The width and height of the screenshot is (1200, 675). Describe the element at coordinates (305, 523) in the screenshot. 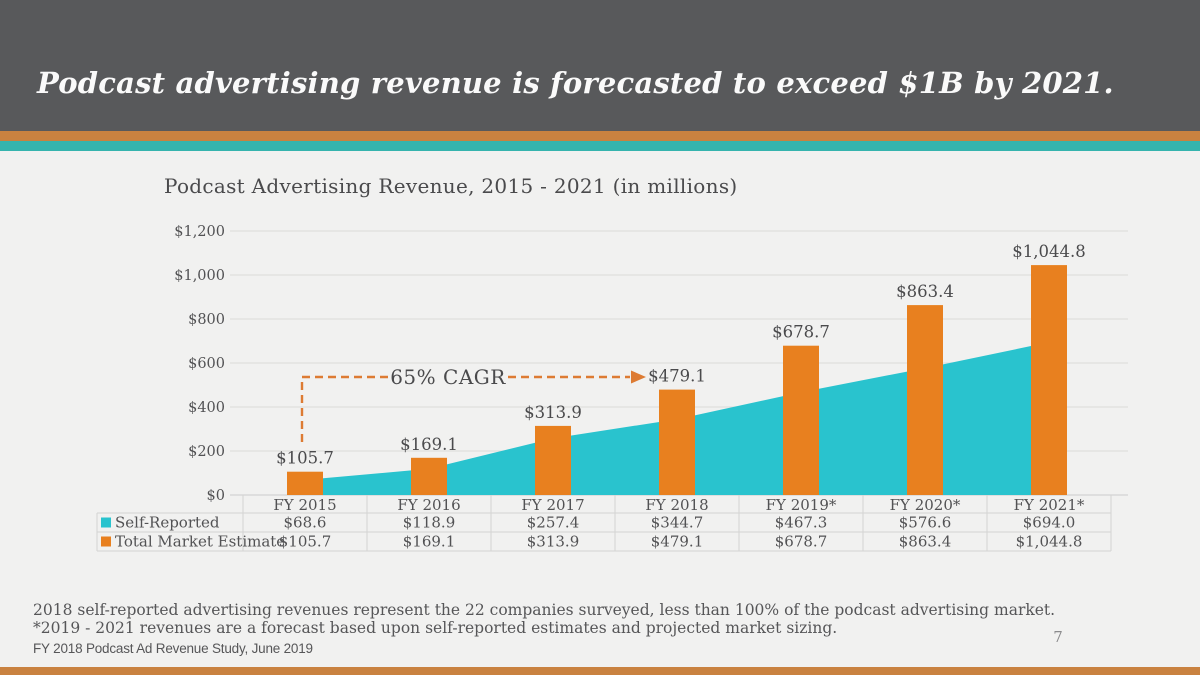

I see `table-value-cell: $68.6` at that location.